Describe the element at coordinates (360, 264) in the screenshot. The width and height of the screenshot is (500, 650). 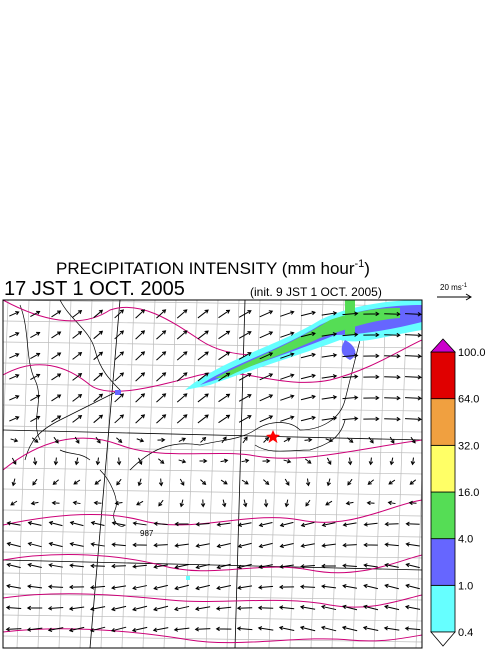
I see `title-superscript: -1` at that location.